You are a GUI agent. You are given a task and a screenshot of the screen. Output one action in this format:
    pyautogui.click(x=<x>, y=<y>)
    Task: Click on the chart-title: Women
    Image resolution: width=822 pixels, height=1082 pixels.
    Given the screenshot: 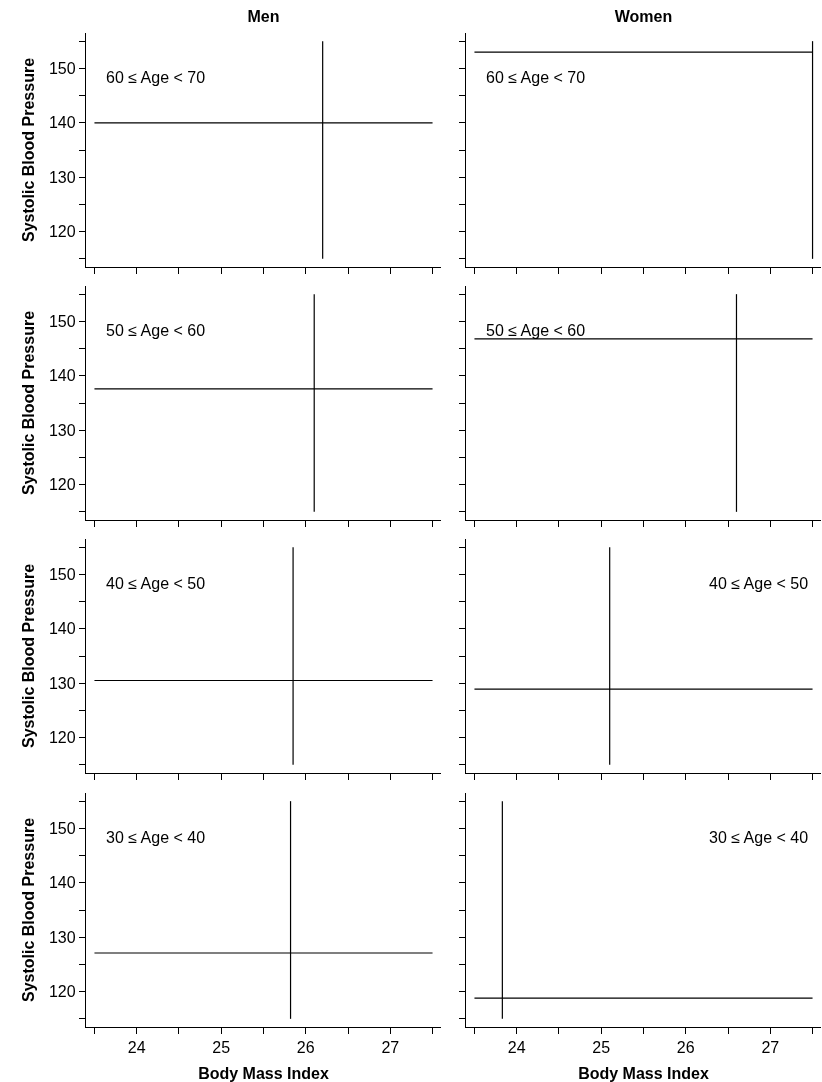 What is the action you would take?
    pyautogui.click(x=643, y=16)
    